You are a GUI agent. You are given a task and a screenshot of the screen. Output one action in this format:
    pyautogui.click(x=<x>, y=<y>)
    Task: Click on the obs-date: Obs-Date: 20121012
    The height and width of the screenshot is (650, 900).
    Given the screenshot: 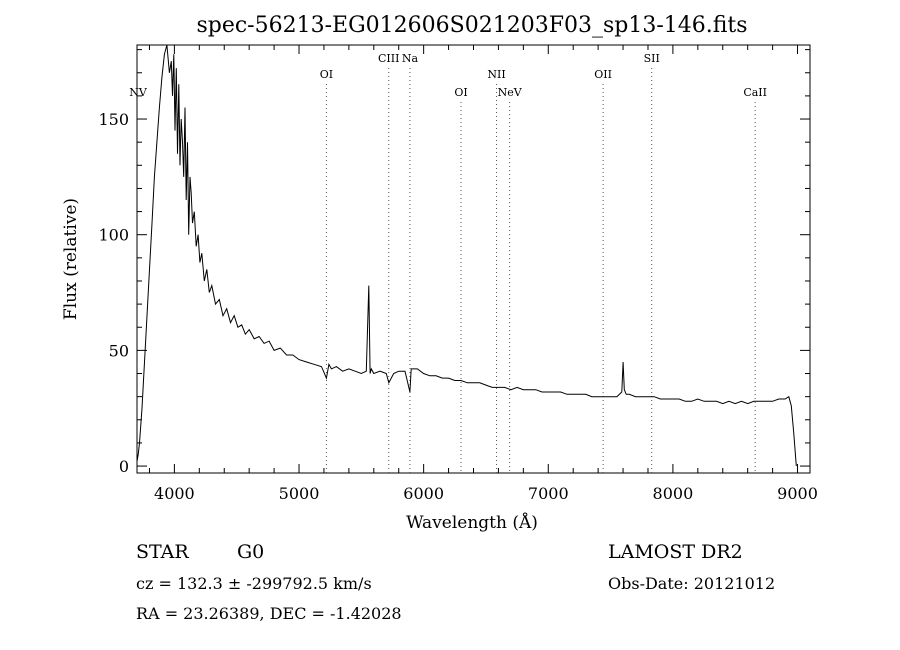 What is the action you would take?
    pyautogui.click(x=691, y=583)
    